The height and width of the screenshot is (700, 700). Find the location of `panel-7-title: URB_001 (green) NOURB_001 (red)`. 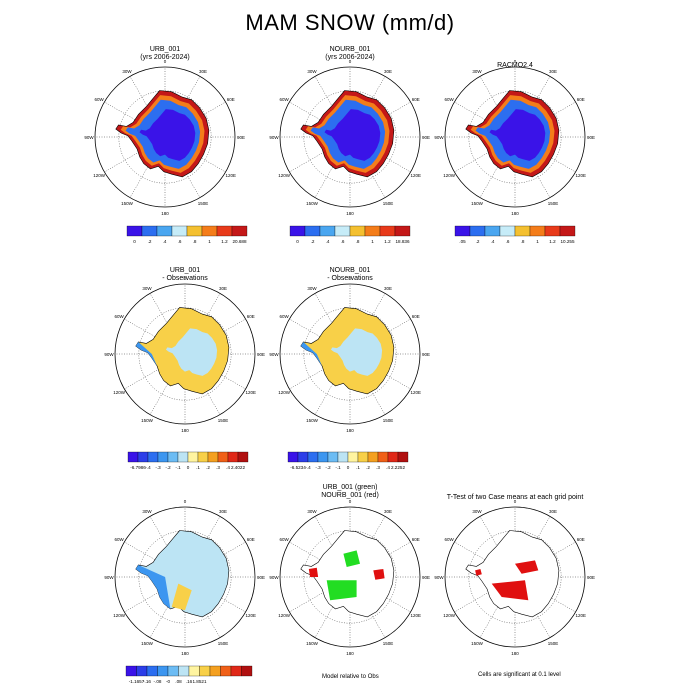

panel-7-title: URB_001 (green) NOURB_001 (red) is located at coordinates (350, 491).